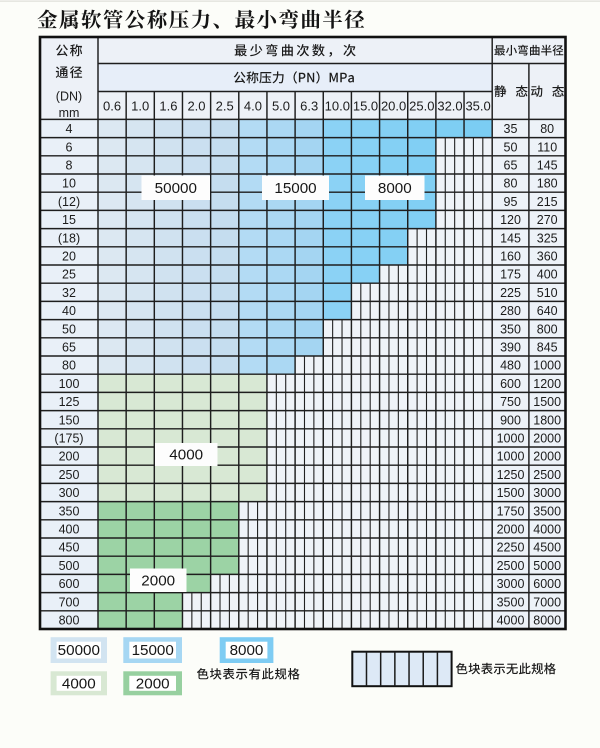 The width and height of the screenshot is (600, 748). What do you see at coordinates (421, 105) in the screenshot?
I see `svg-text: 25.0` at bounding box center [421, 105].